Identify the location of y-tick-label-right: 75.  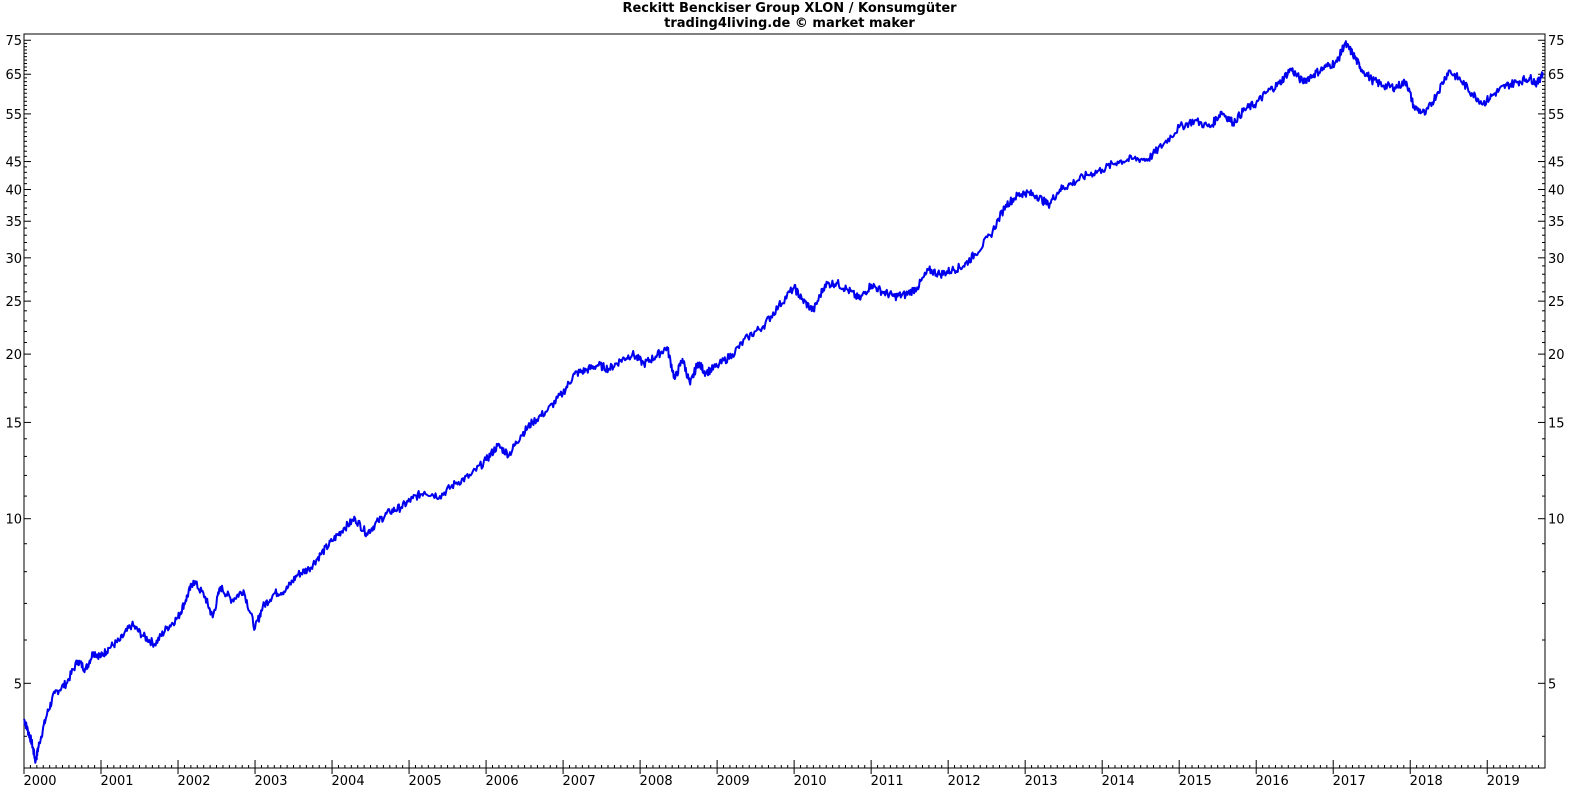
(1556, 41).